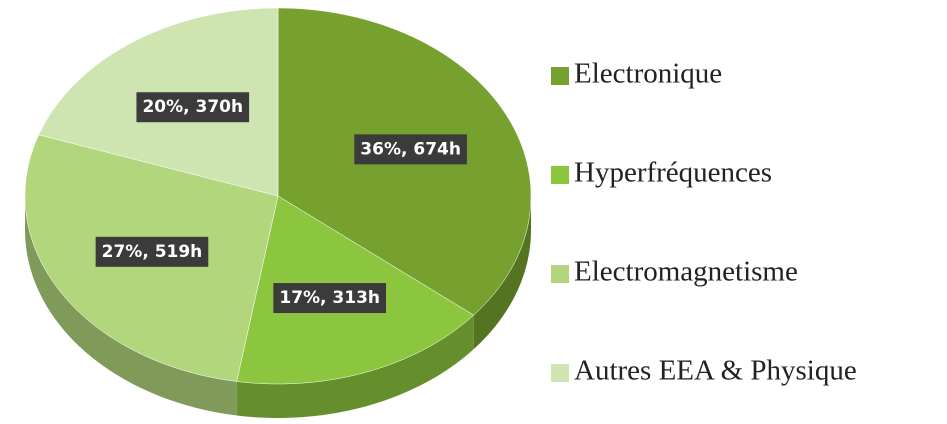 This screenshot has height=424, width=947. I want to click on data-label-text: 27%, 519h, so click(152, 252).